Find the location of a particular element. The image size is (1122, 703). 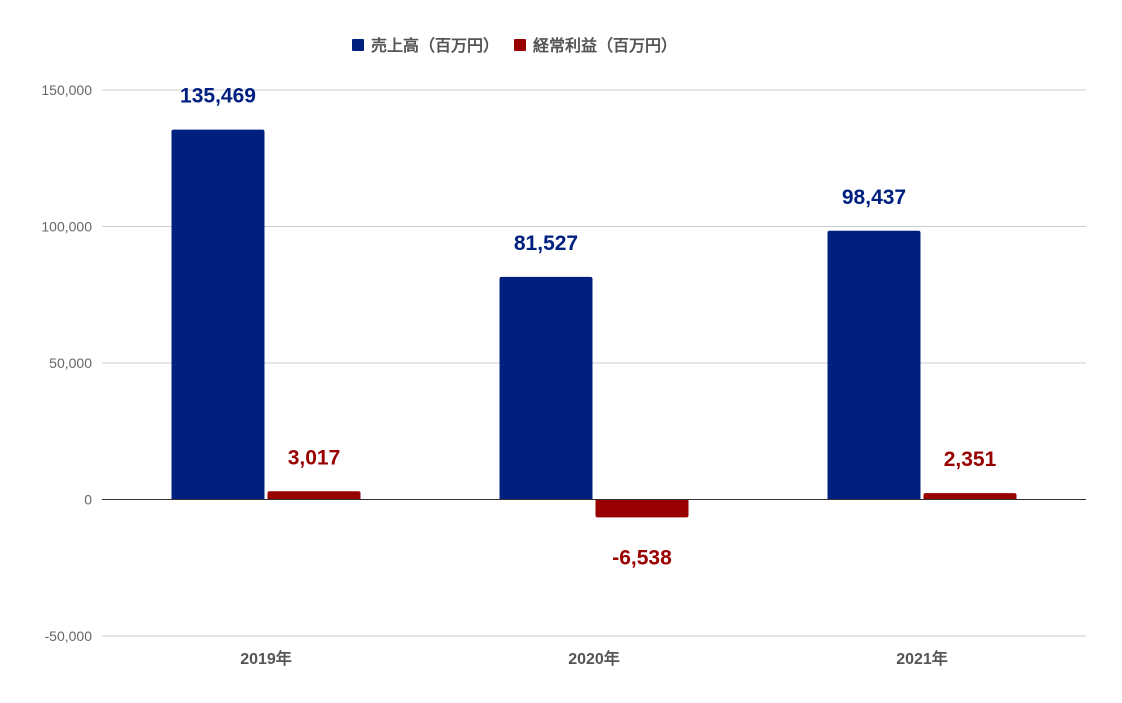

y-tick-label: 0 is located at coordinates (88, 500).